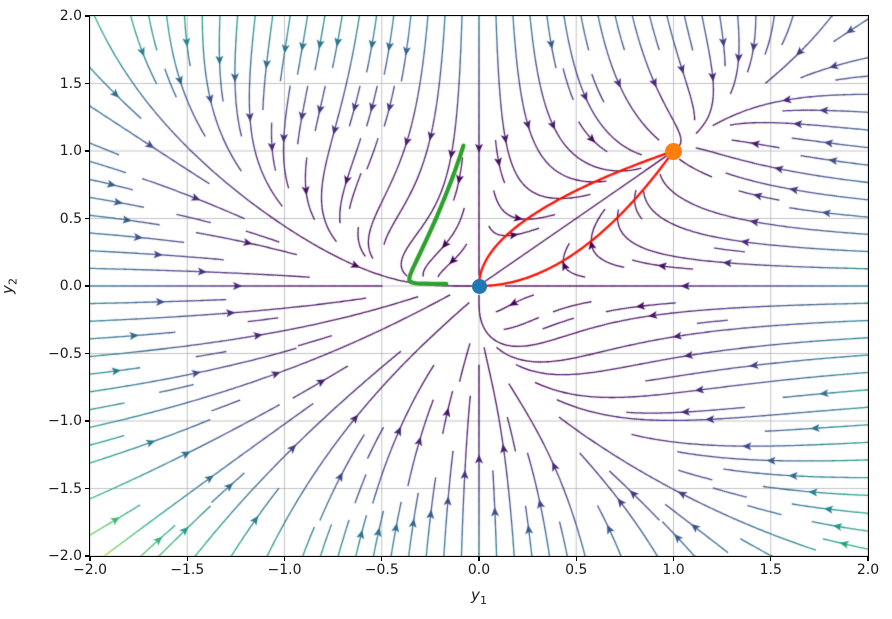  Describe the element at coordinates (479, 570) in the screenshot. I see `x-tick-label: 0.0` at that location.